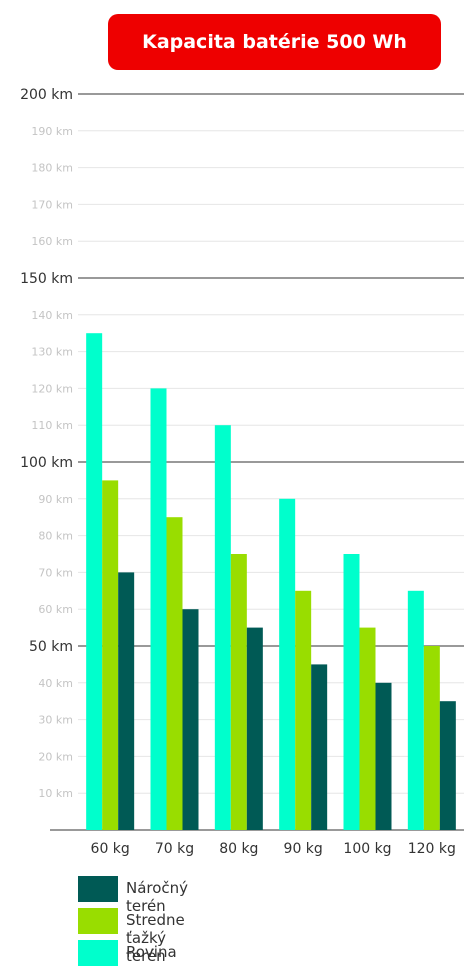 The width and height of the screenshot is (474, 976). Describe the element at coordinates (151, 952) in the screenshot. I see `legend-label: Rovina` at that location.